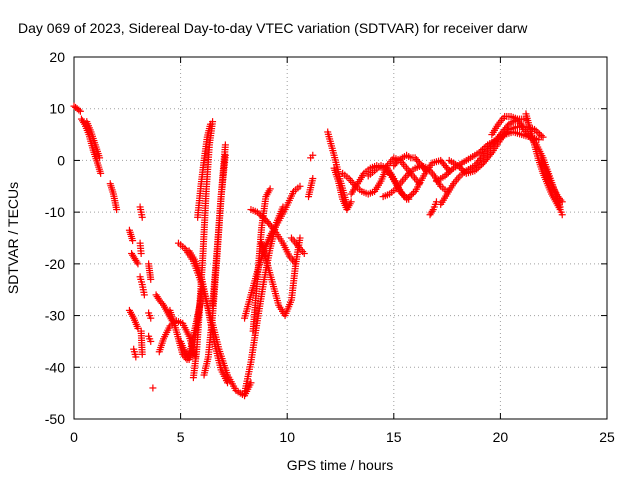 The height and width of the screenshot is (480, 640). Describe the element at coordinates (13, 238) in the screenshot. I see `y-axis-label: SDTVAR / TECUs` at that location.